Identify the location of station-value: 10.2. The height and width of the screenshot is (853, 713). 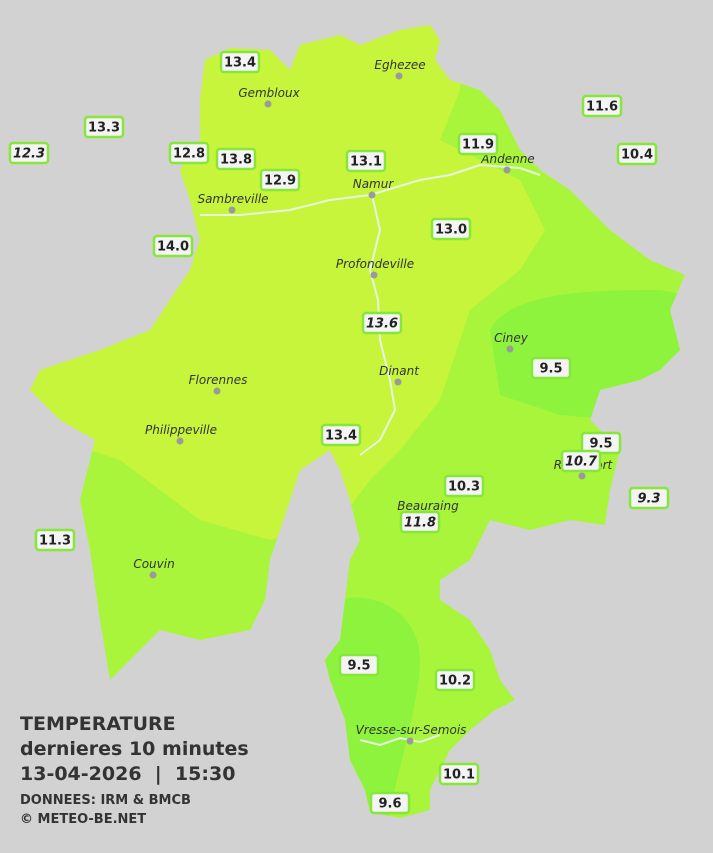
(455, 681).